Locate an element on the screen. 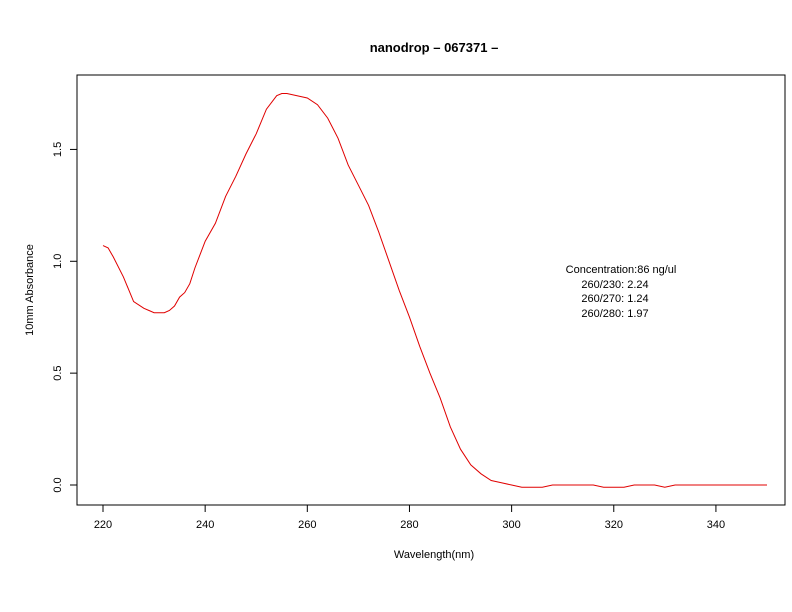  x-tick-label: 260 is located at coordinates (307, 525).